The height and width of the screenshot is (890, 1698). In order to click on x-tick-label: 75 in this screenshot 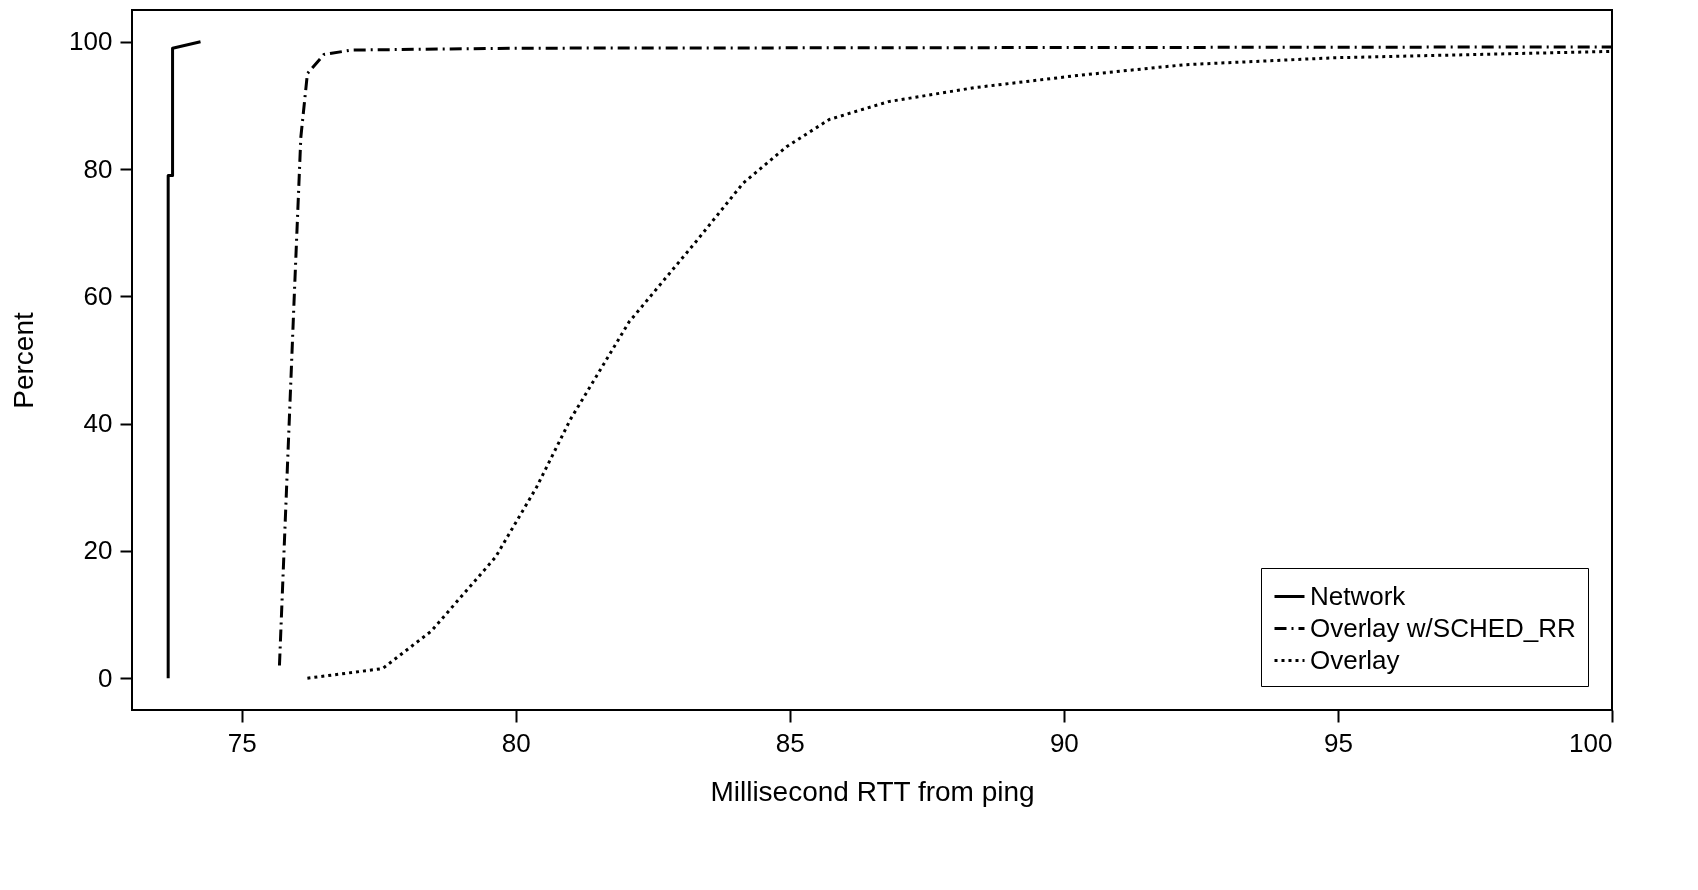, I will do `click(242, 742)`.